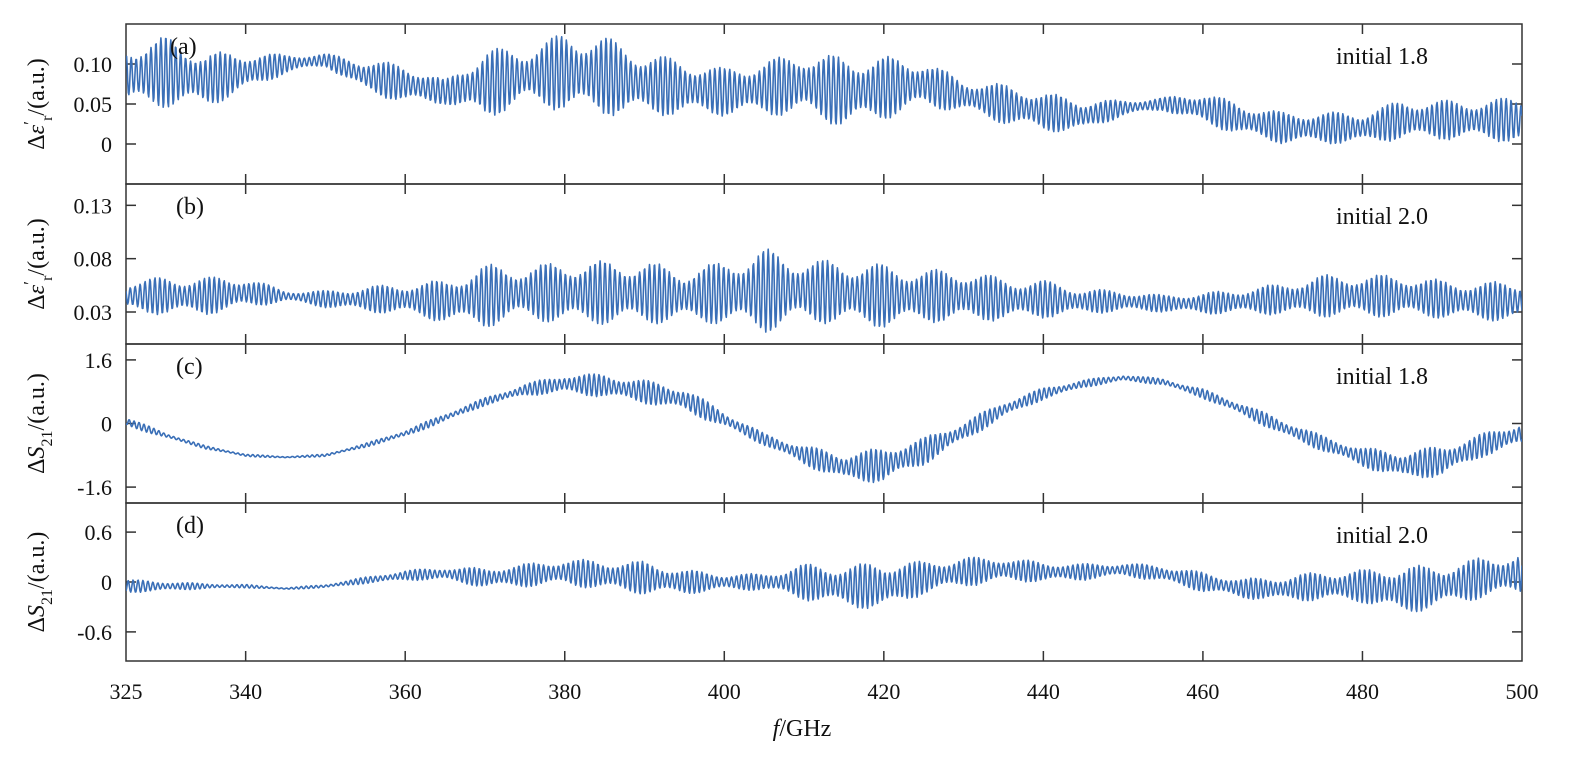 The height and width of the screenshot is (763, 1576). What do you see at coordinates (93, 312) in the screenshot?
I see `y-tick-label: 0.03` at bounding box center [93, 312].